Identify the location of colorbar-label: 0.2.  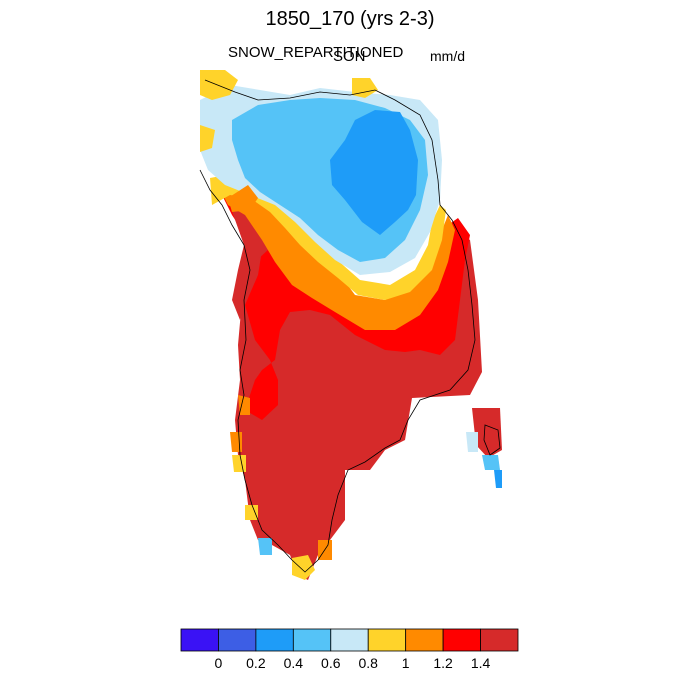
(256, 663).